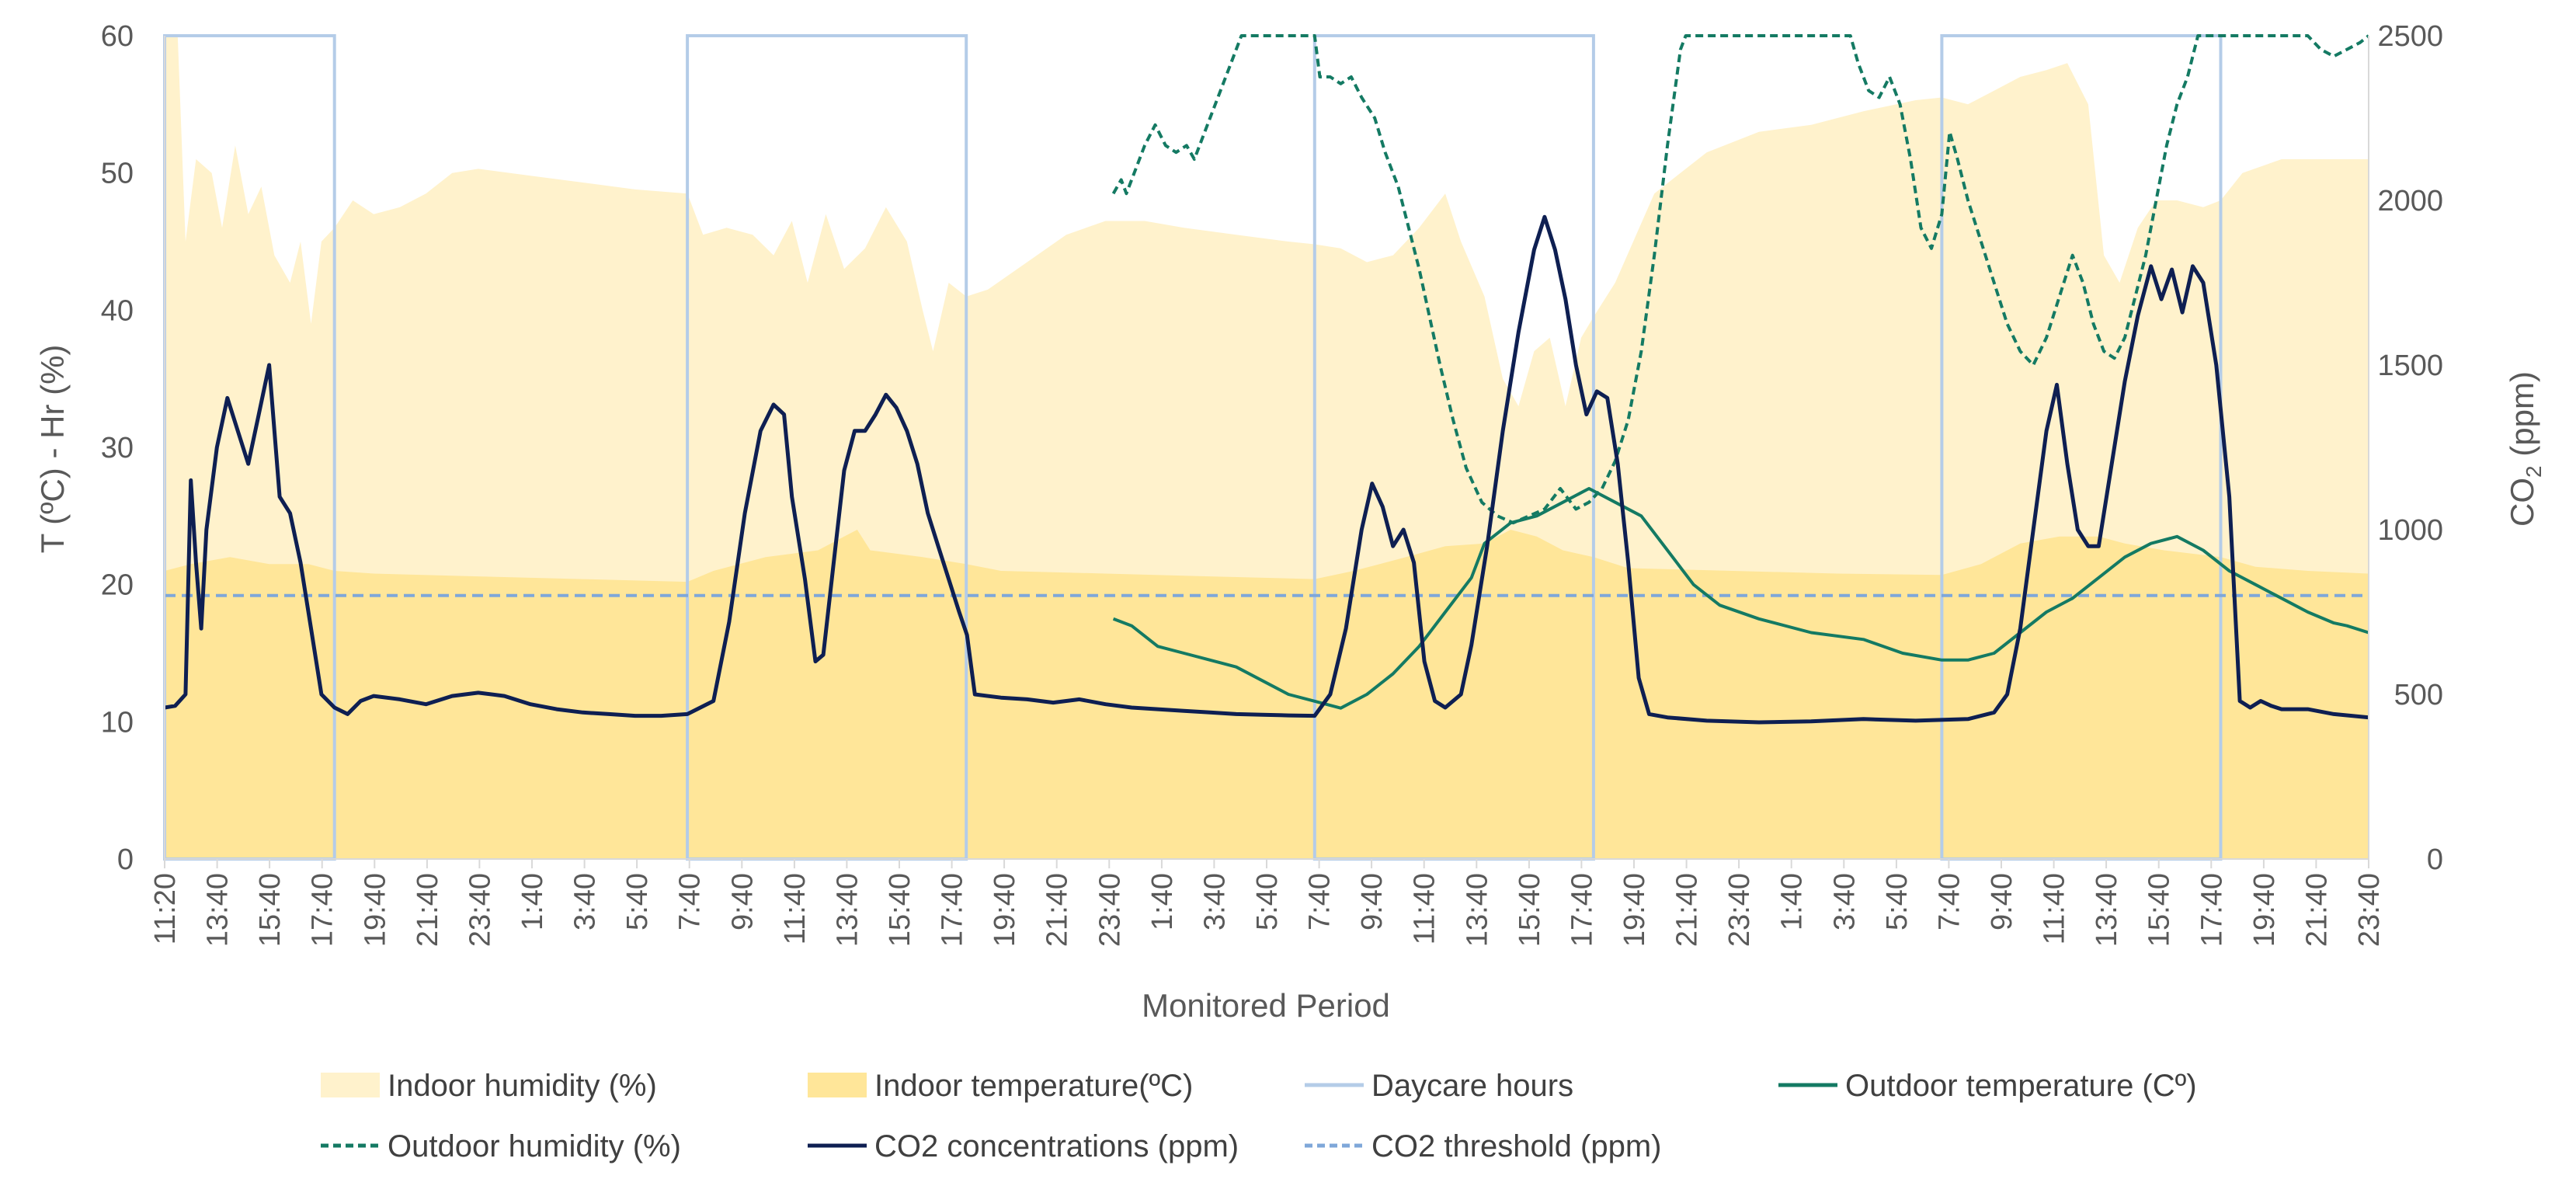  Describe the element at coordinates (2534, 472) in the screenshot. I see `co2-subscript: 2` at that location.